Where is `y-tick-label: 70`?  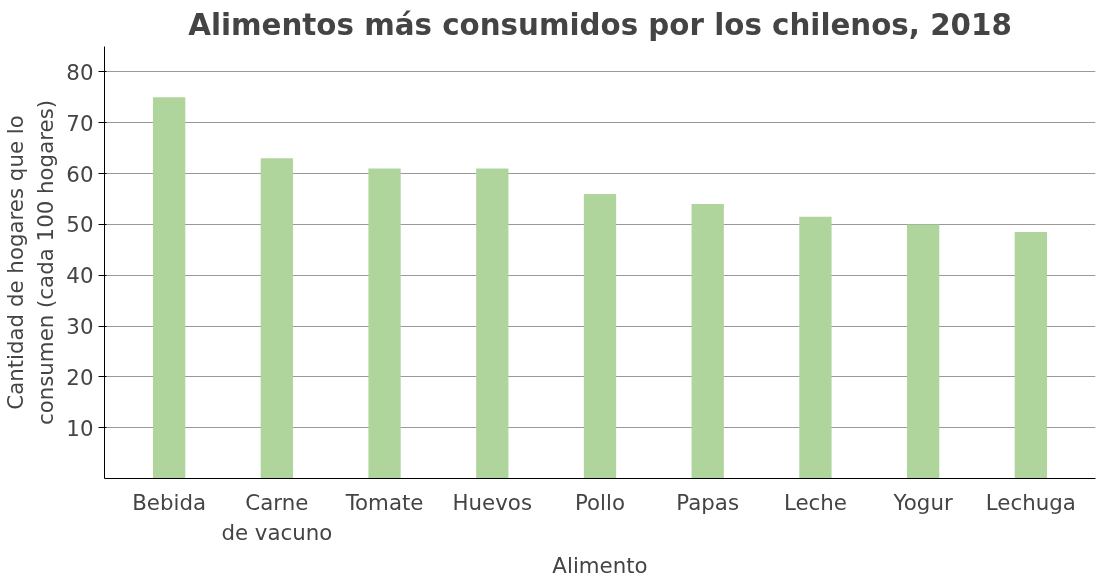 y-tick-label: 70 is located at coordinates (80, 123).